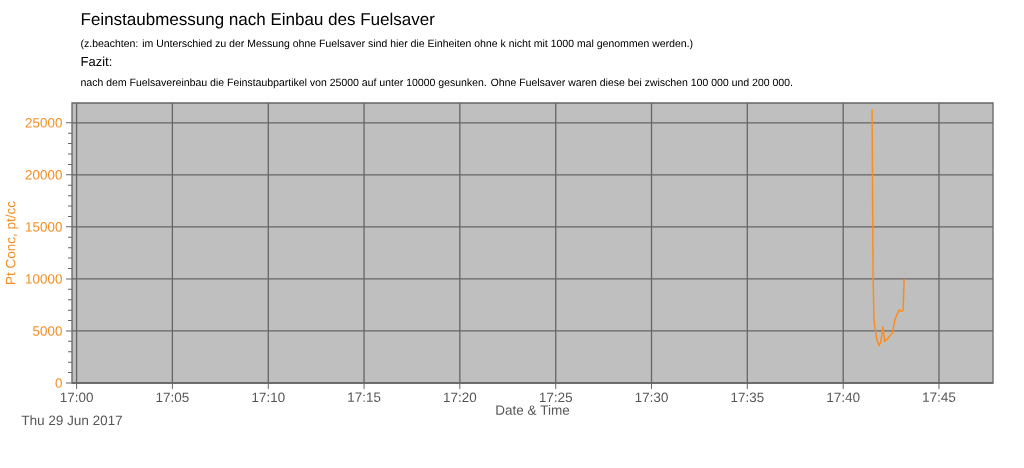  What do you see at coordinates (172, 397) in the screenshot?
I see `x-tick-label: 17:05` at bounding box center [172, 397].